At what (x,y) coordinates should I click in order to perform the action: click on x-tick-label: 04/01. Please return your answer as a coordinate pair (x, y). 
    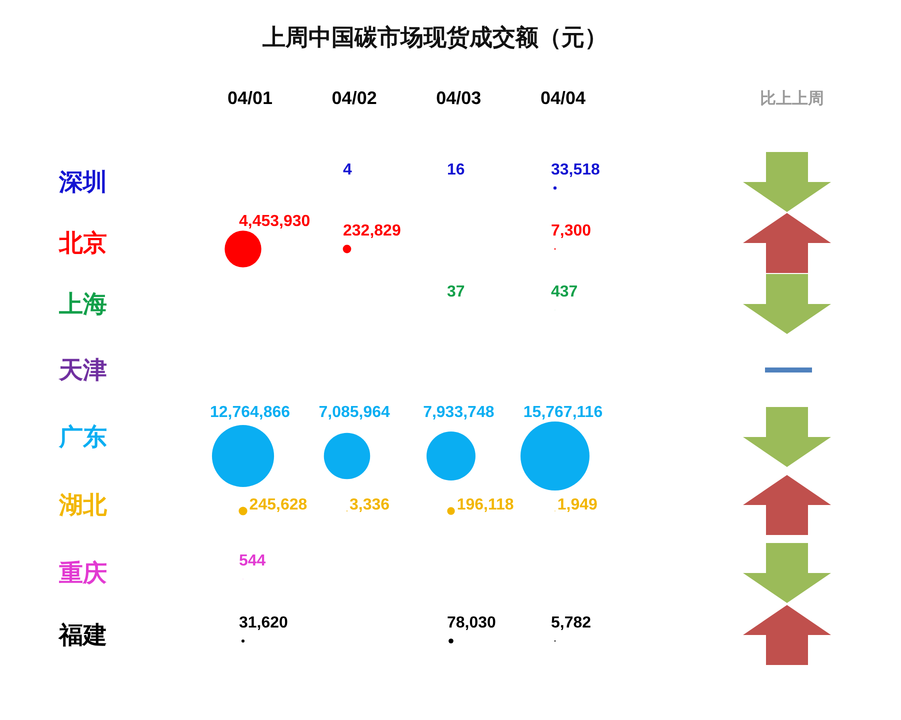
    Looking at the image, I should click on (250, 98).